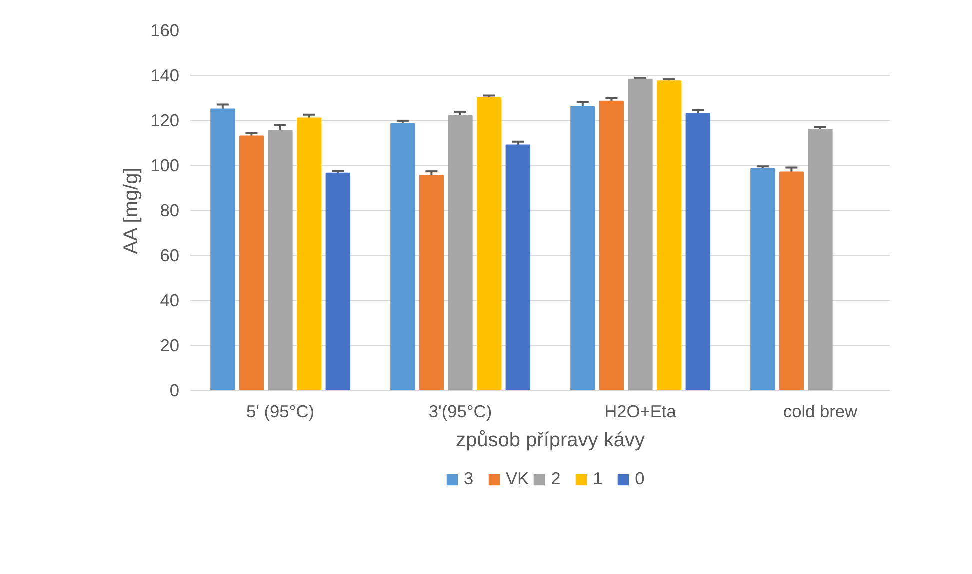  What do you see at coordinates (640, 412) in the screenshot?
I see `x-tick-label: H2O+Eta` at bounding box center [640, 412].